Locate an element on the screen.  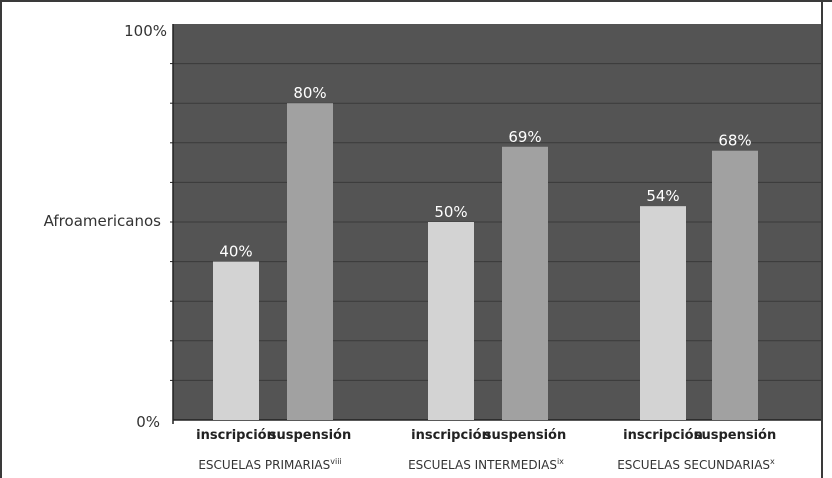
group-label: ESCUELAS INTERMEDIASix is located at coordinates (486, 464).